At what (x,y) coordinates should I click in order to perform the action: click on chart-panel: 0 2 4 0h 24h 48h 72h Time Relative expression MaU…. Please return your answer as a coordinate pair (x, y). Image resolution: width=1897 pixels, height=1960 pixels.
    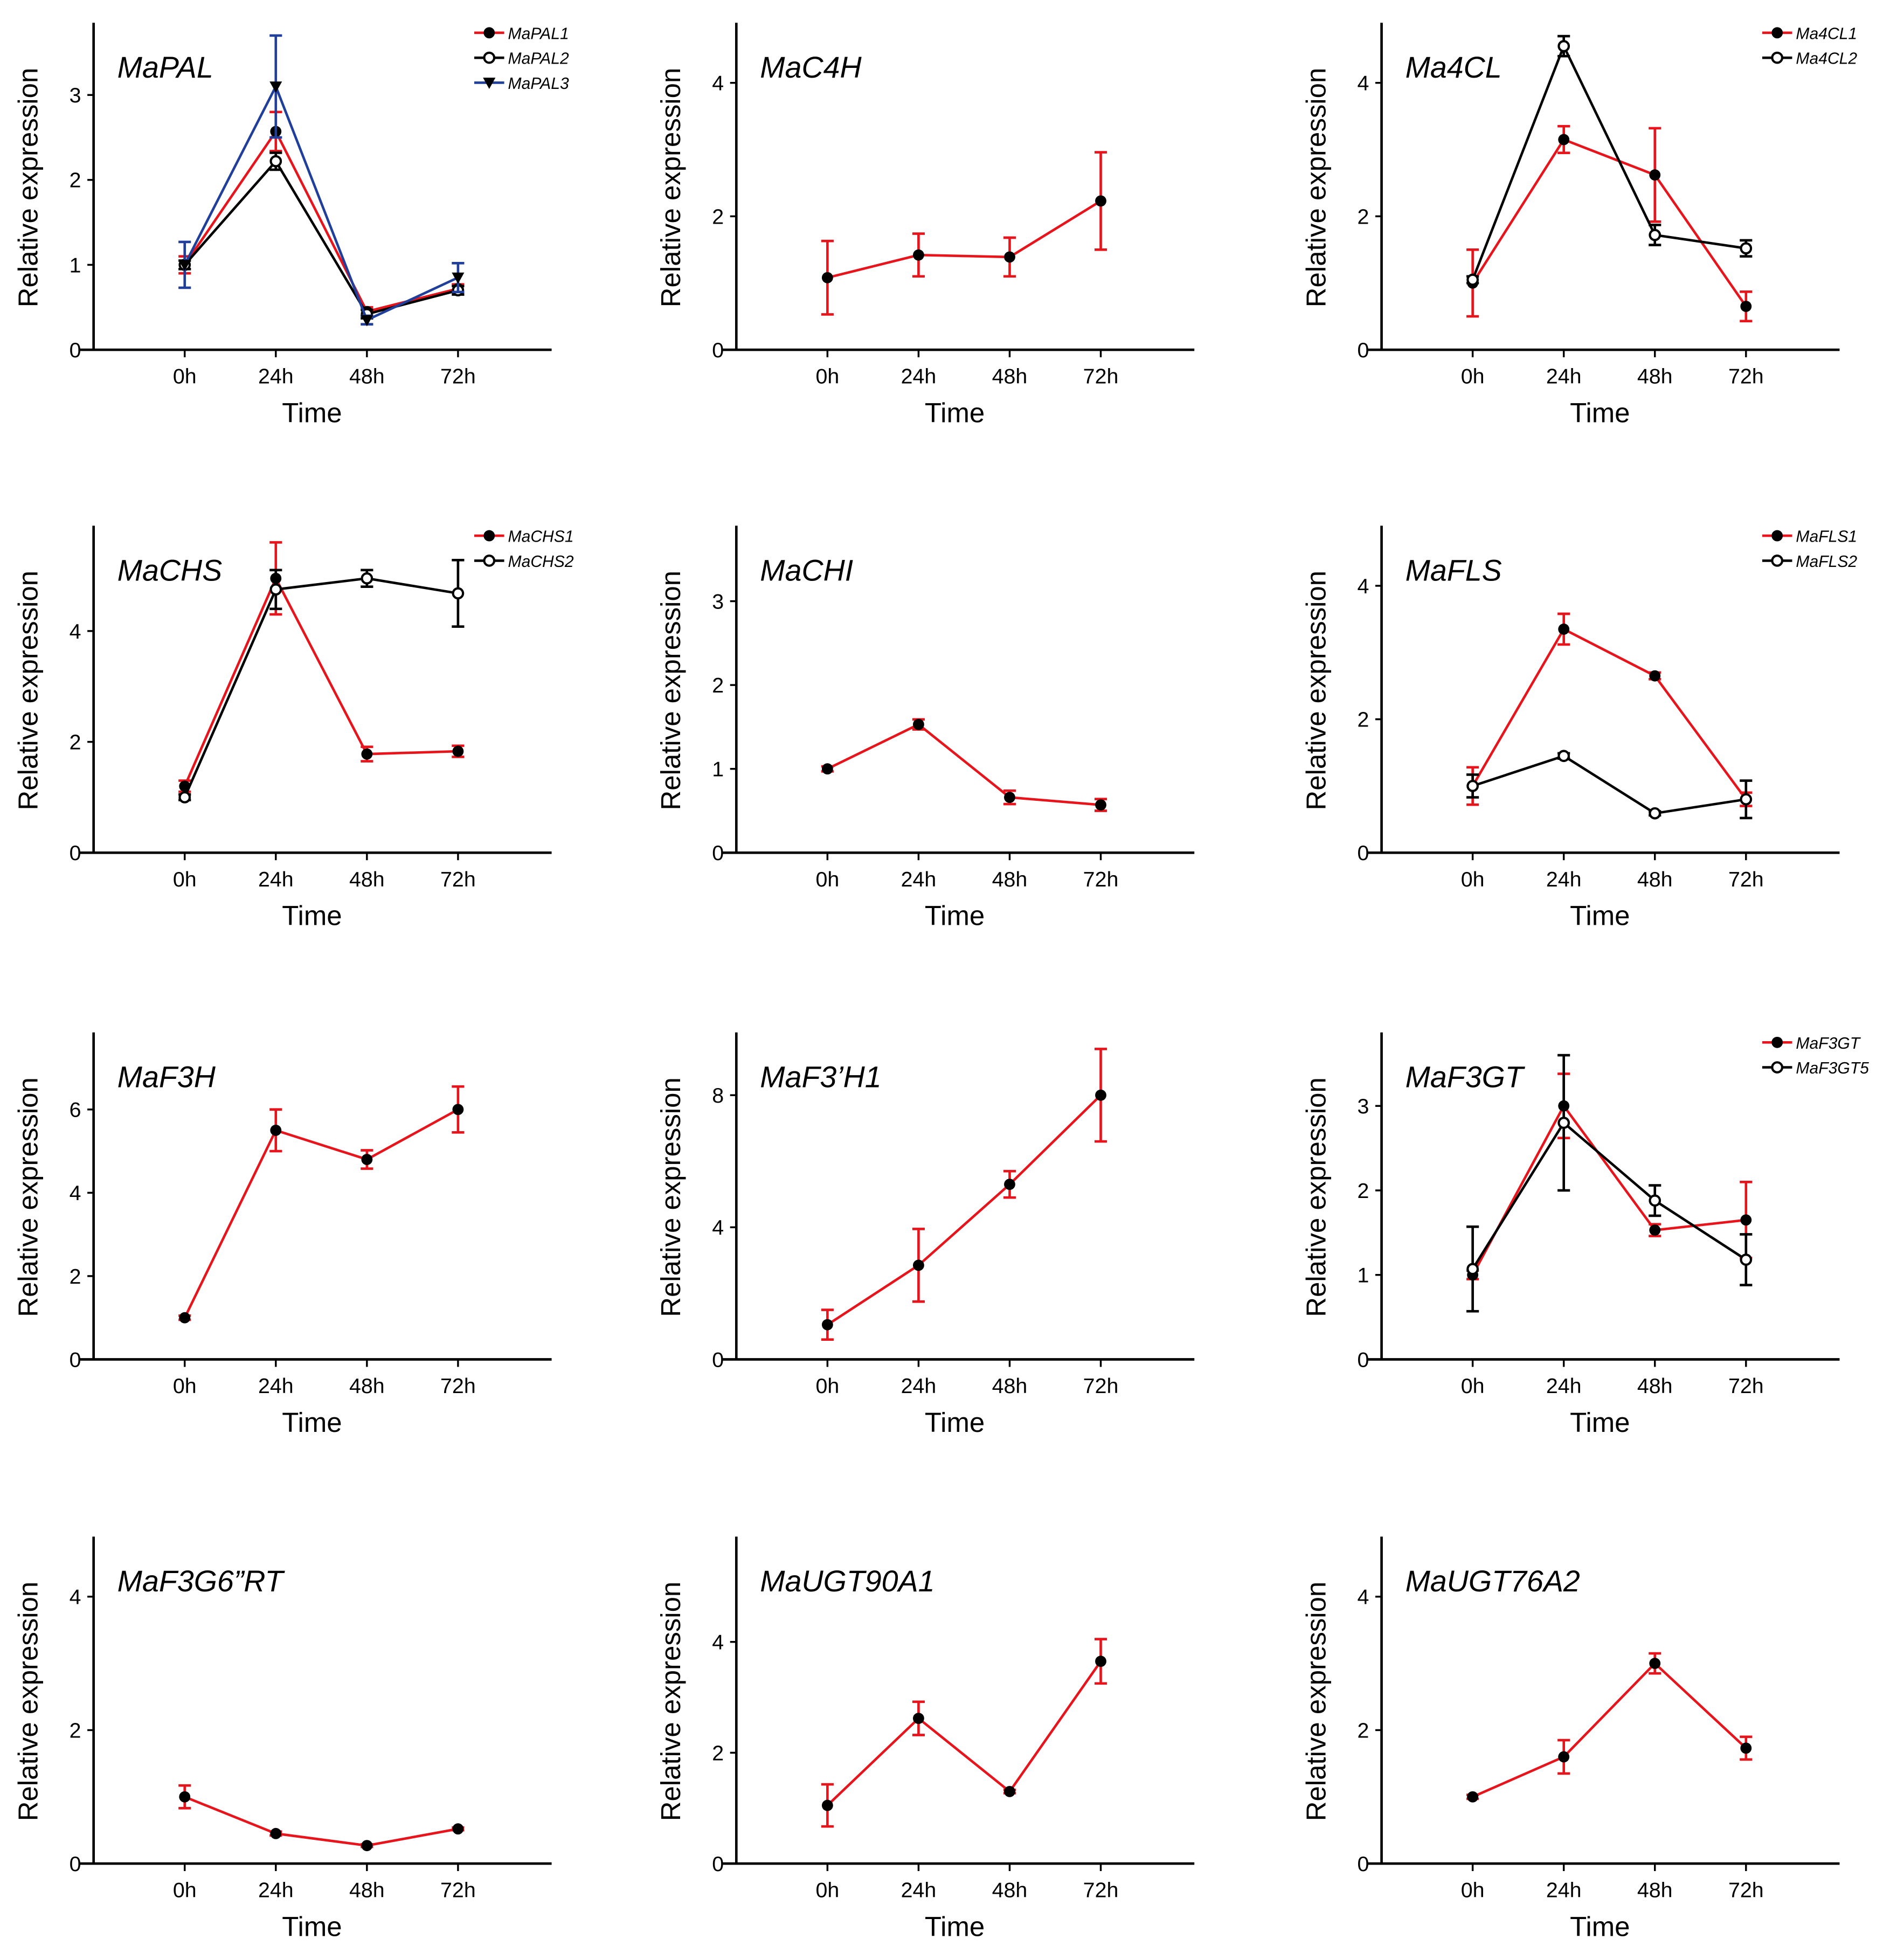
    Looking at the image, I should click on (925, 1739).